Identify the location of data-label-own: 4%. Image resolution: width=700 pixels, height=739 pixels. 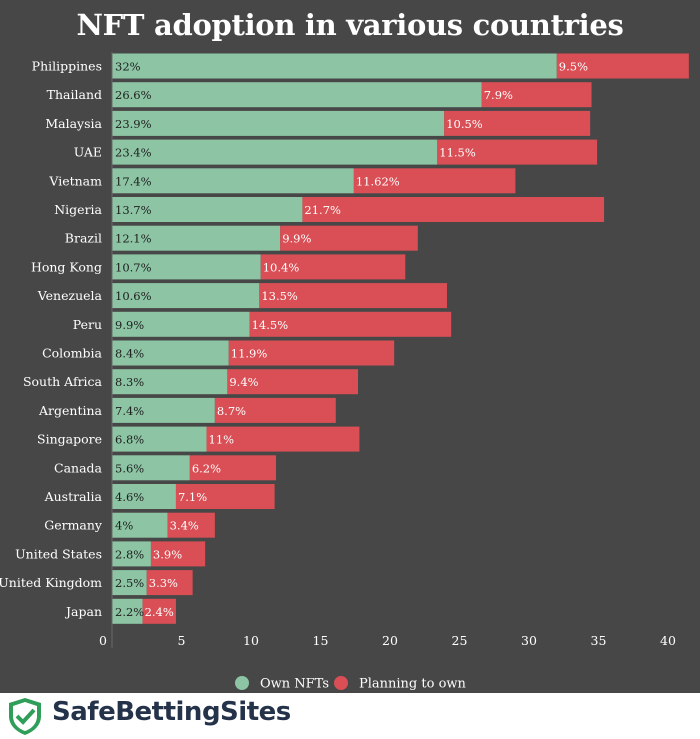
(124, 526).